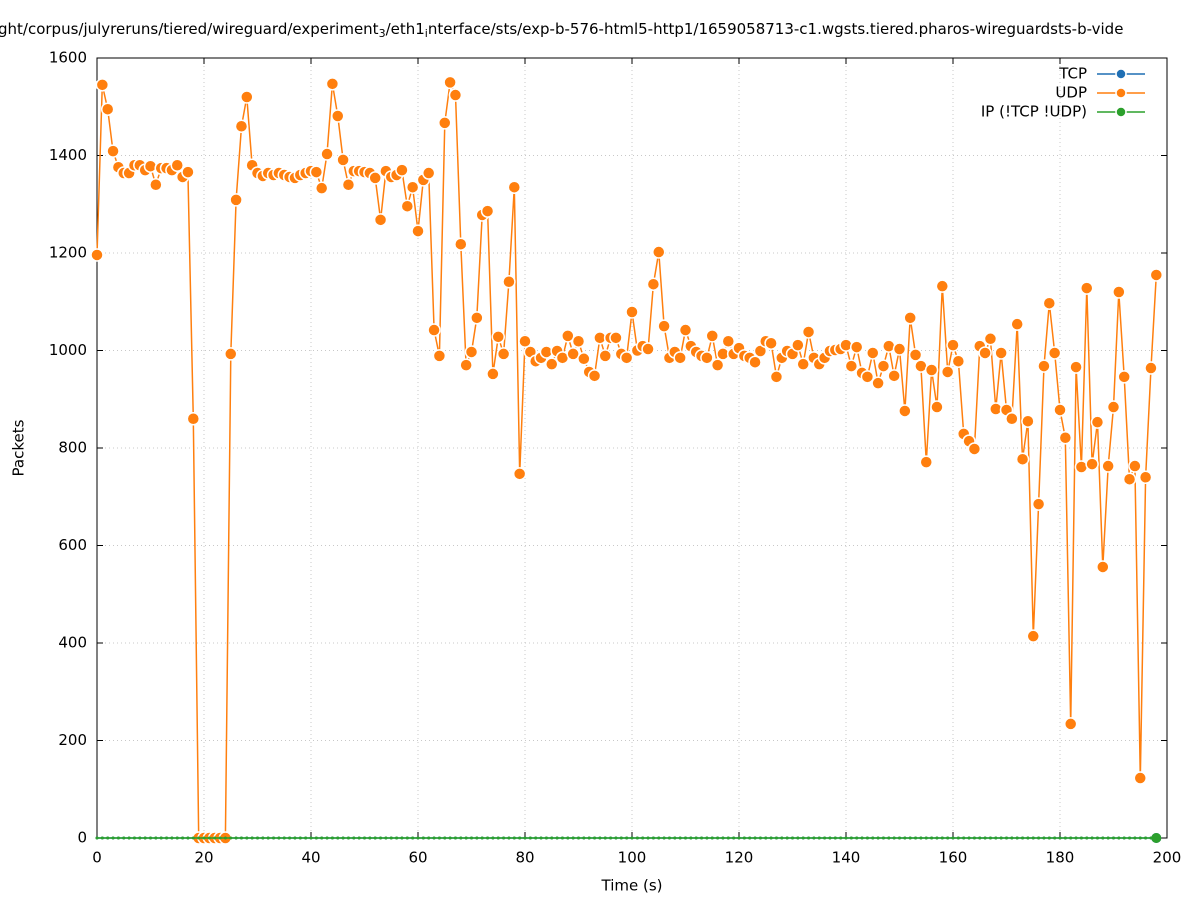  What do you see at coordinates (417, 858) in the screenshot?
I see `x-tick-label: 60` at bounding box center [417, 858].